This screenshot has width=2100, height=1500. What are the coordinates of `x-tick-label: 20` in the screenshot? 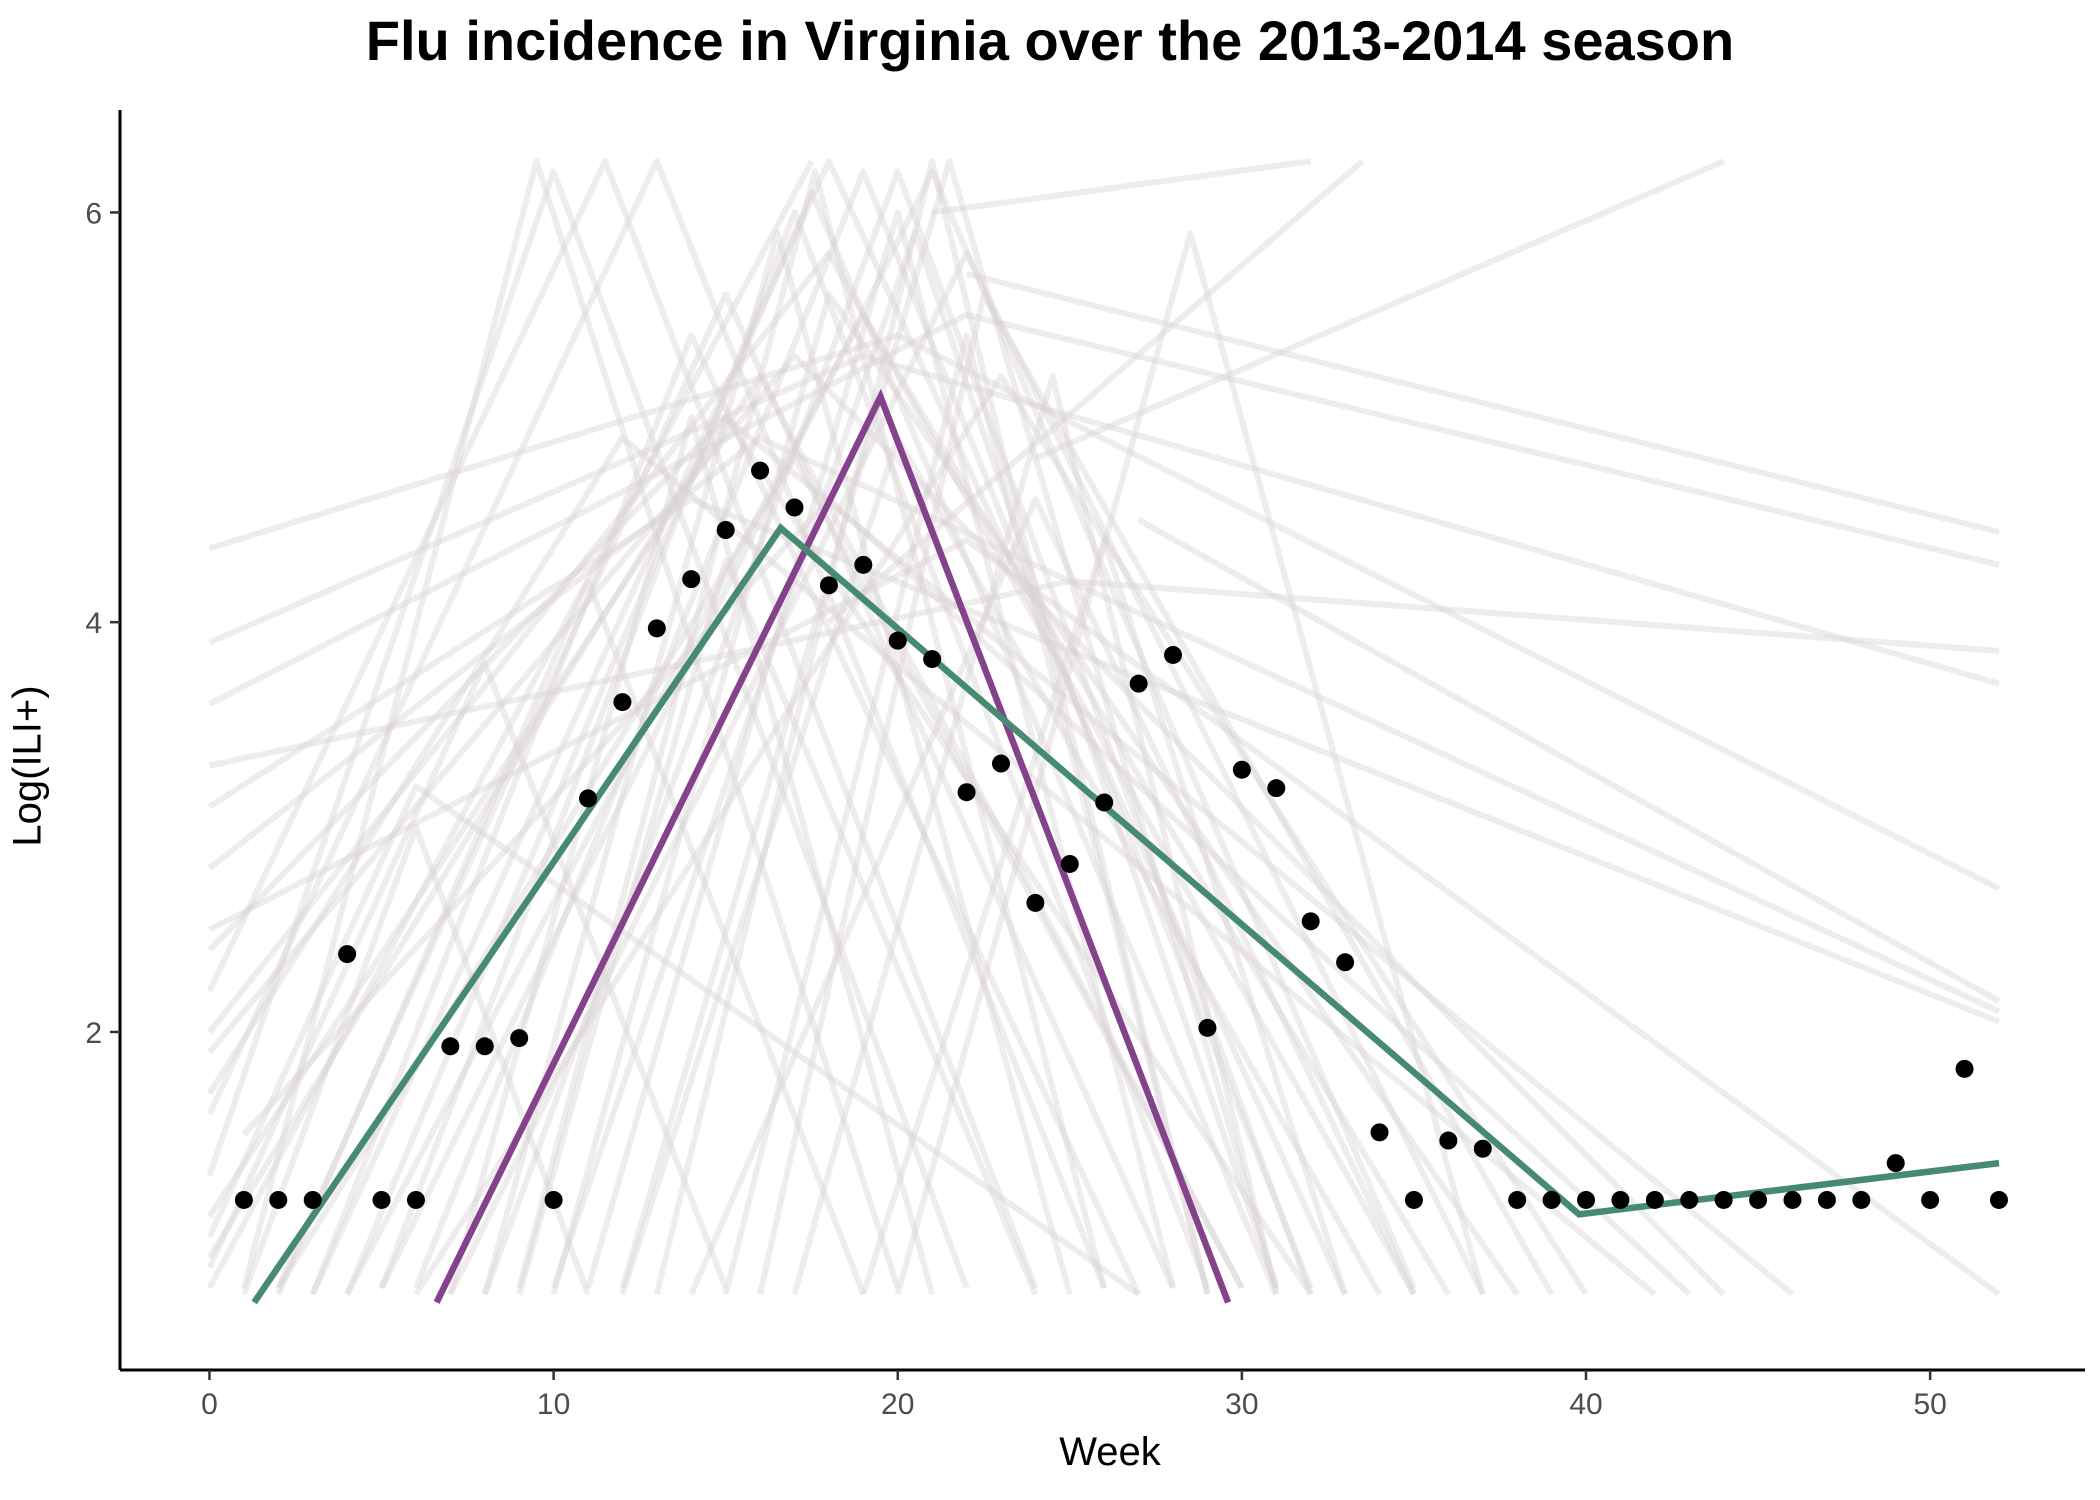 It's located at (897, 1404).